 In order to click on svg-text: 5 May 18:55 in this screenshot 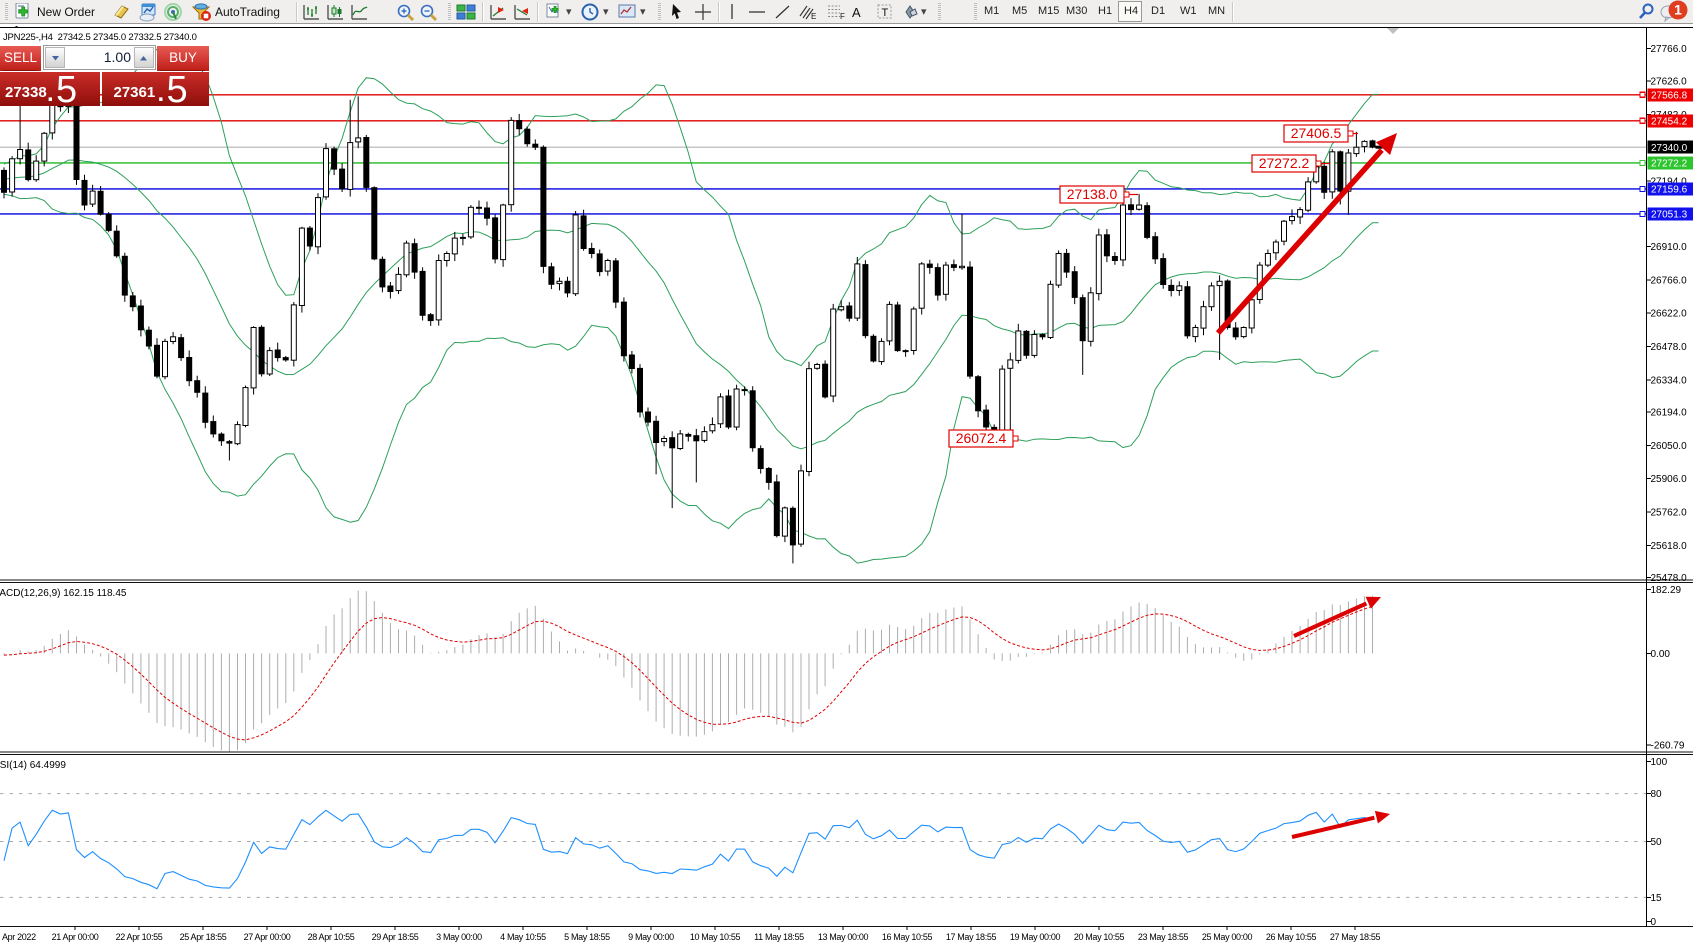, I will do `click(587, 937)`.